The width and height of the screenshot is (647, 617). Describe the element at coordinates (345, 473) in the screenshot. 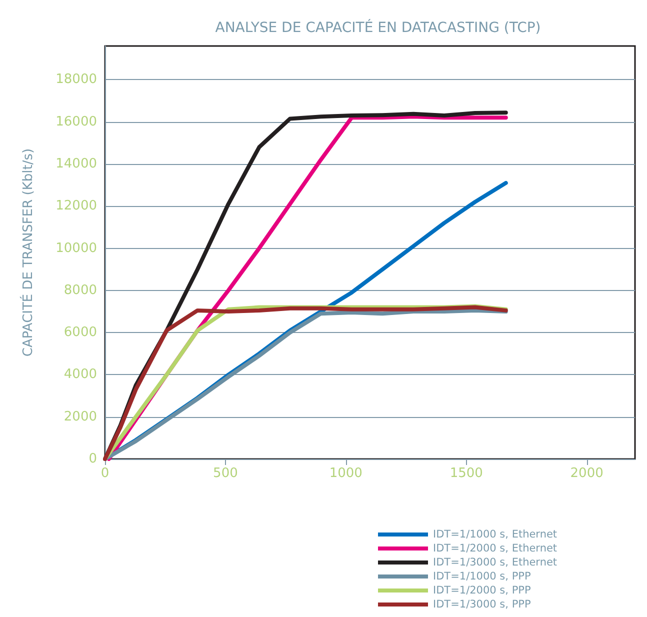

I see `x-tick-label: 1000` at that location.